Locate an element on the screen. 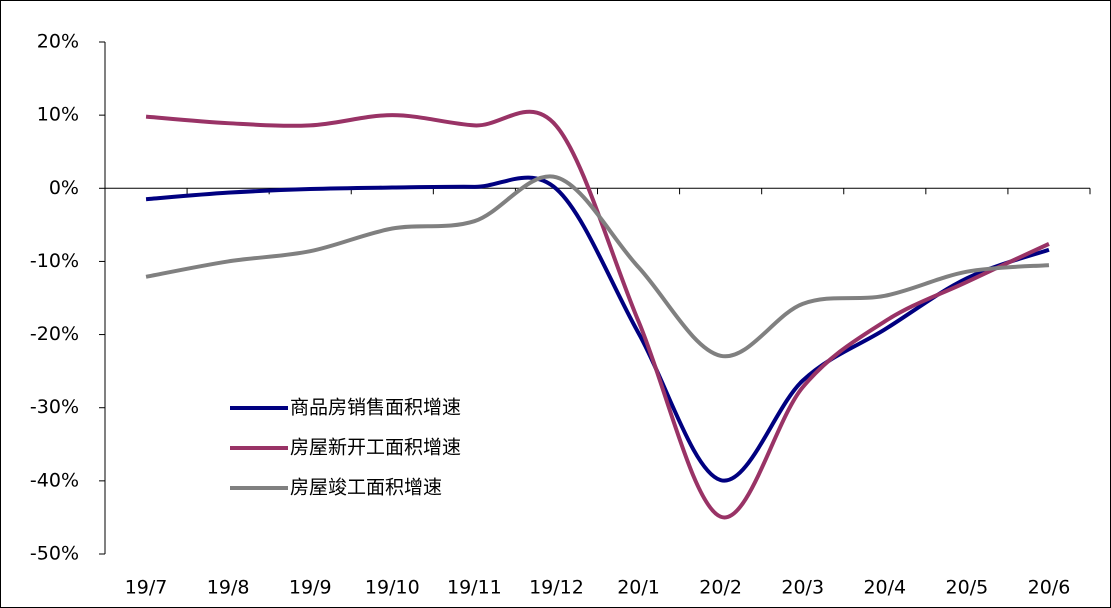 The height and width of the screenshot is (608, 1111). y-tick-label: -20% is located at coordinates (54, 334).